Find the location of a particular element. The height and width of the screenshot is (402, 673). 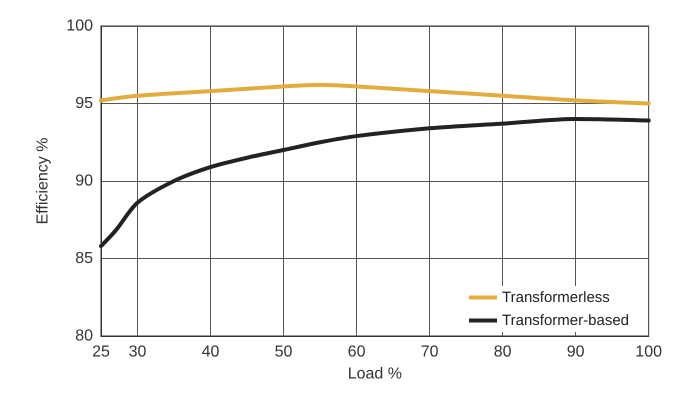

x-tick-label: 70 is located at coordinates (429, 352).